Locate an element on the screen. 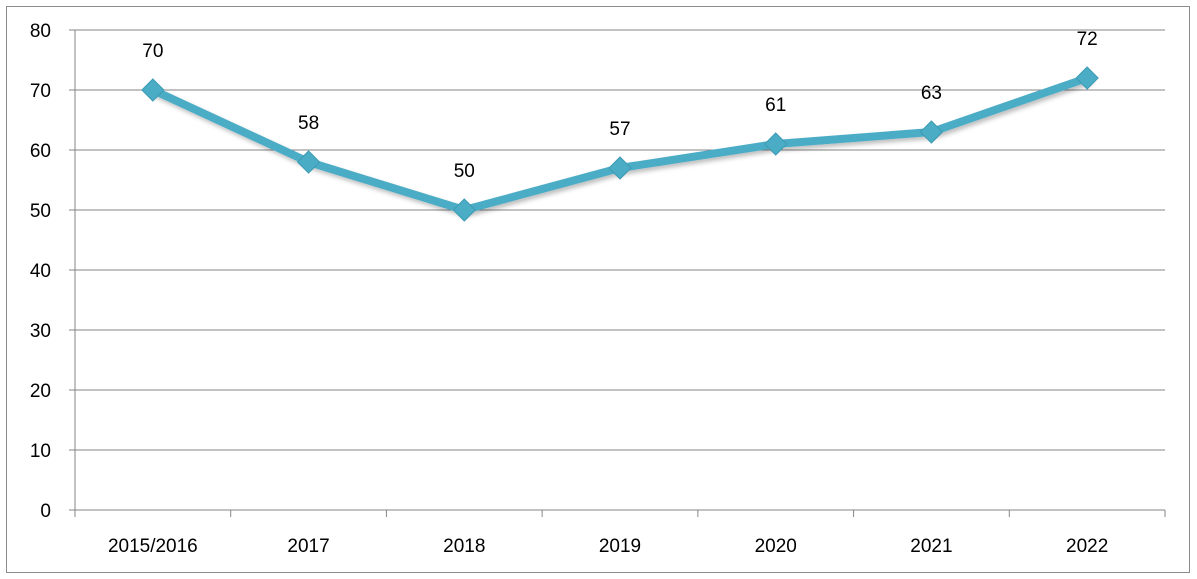  y-tick-label: 20 is located at coordinates (40, 391).